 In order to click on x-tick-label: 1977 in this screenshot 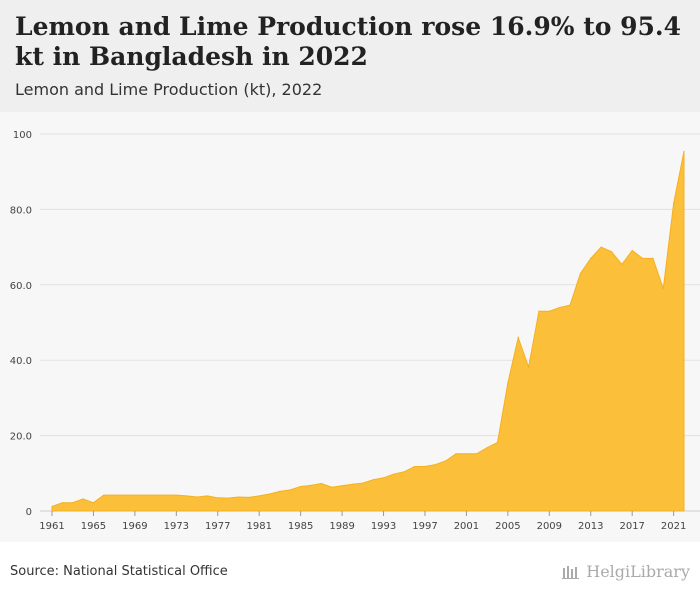, I will do `click(217, 526)`.